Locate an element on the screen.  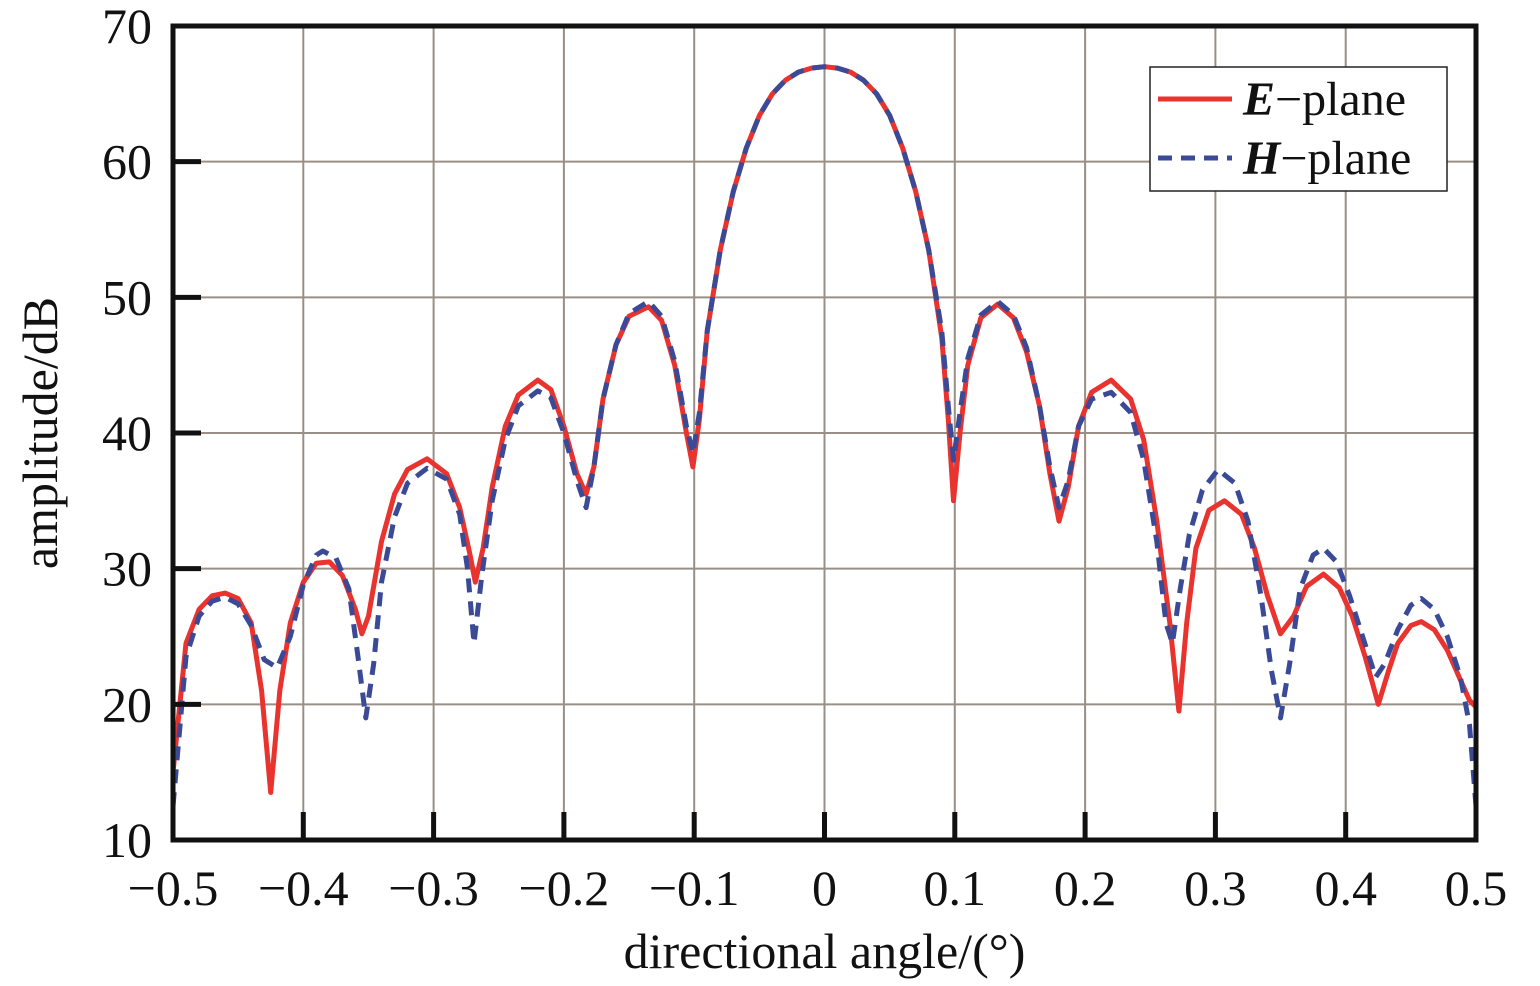
x-tick-label: −0.1 is located at coordinates (694, 888).